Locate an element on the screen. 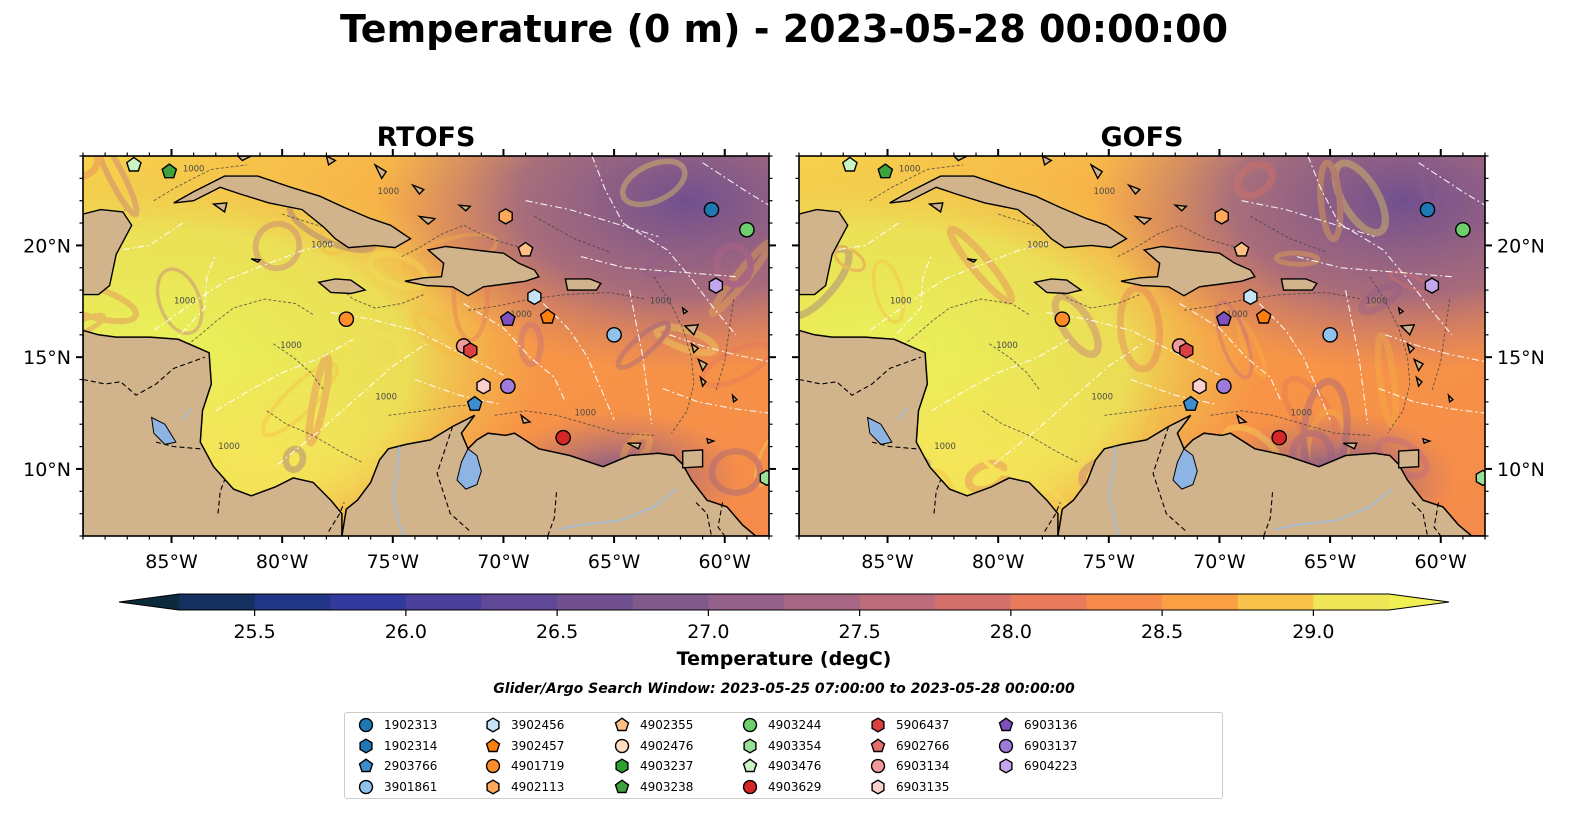  land-inagua is located at coordinates (427, 220).